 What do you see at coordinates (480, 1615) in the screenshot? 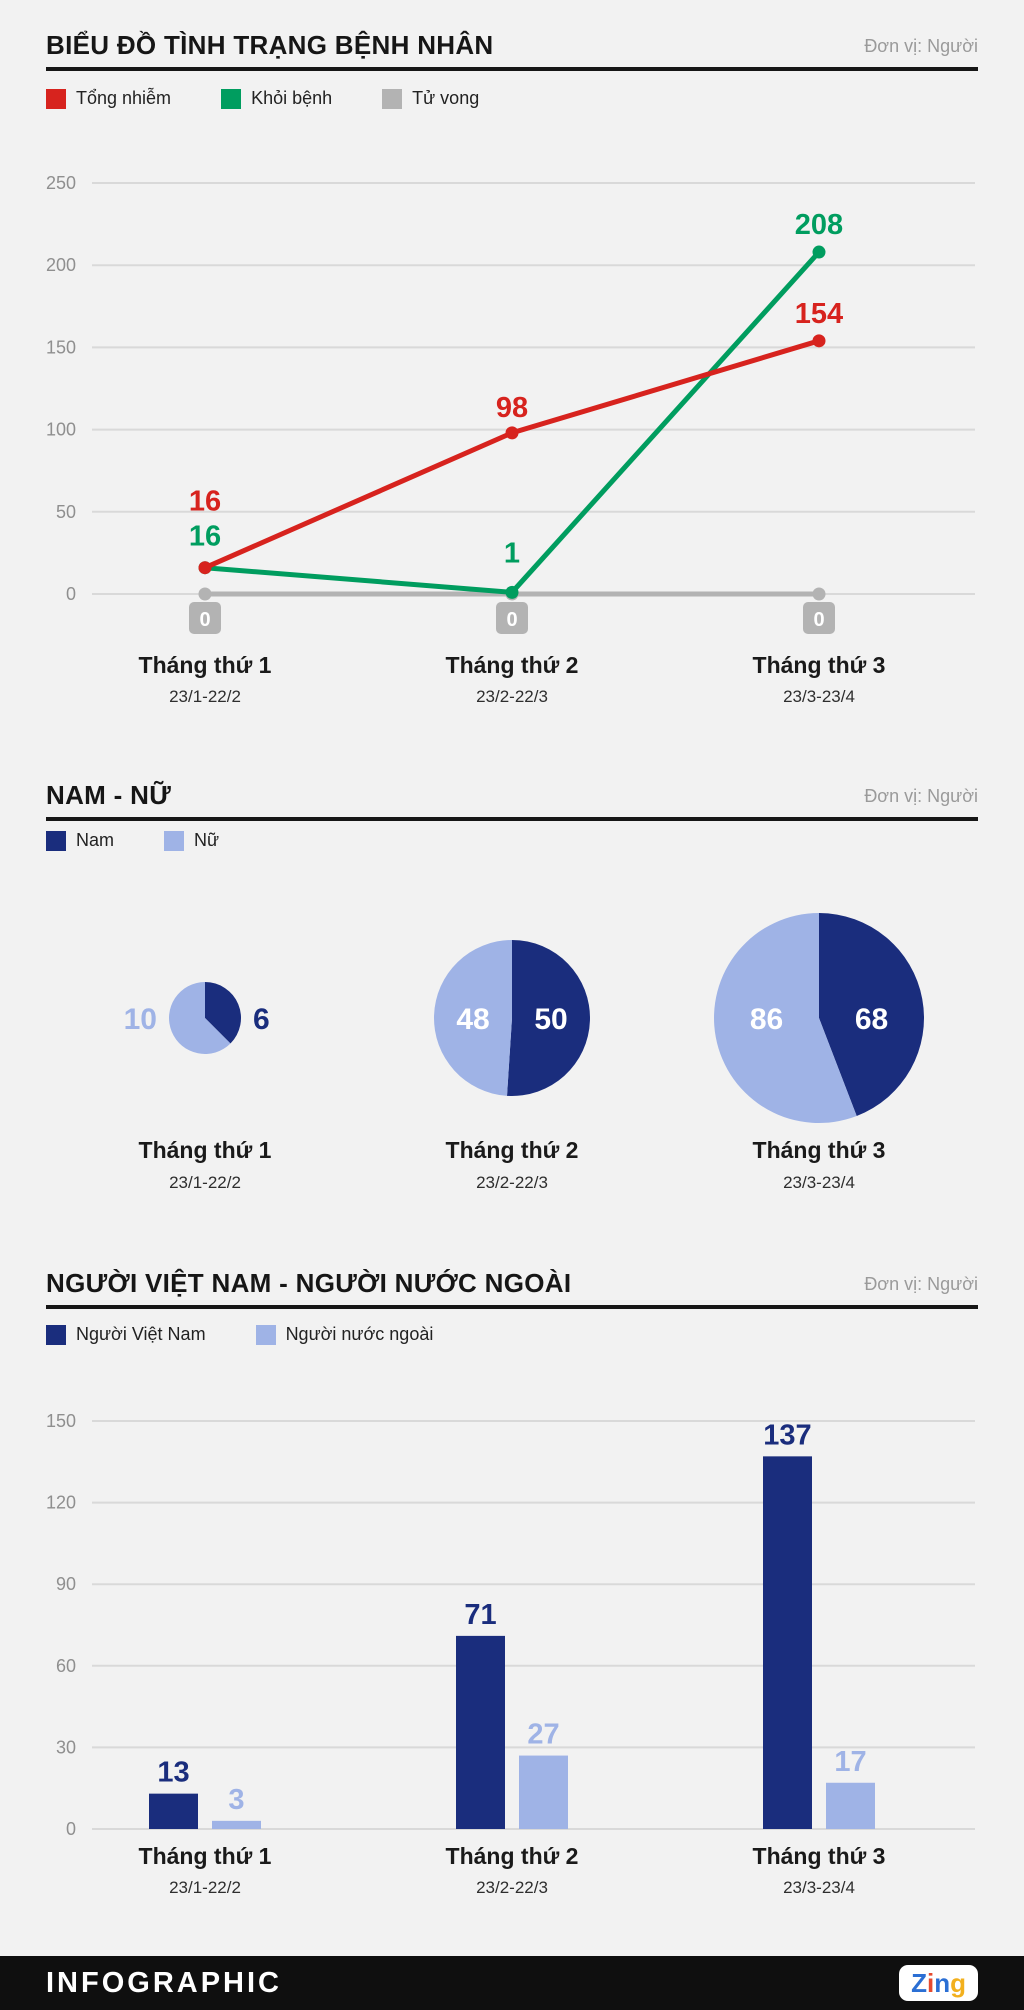
I see `svg-text: 71` at bounding box center [480, 1615].